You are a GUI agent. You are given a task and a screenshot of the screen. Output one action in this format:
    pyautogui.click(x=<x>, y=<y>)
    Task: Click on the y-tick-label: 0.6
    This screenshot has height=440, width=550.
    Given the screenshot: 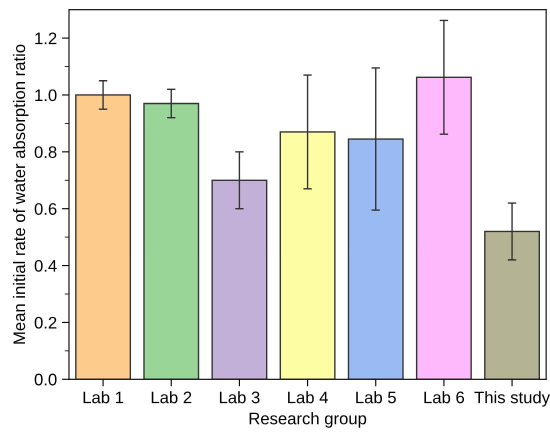 What is the action you would take?
    pyautogui.click(x=45, y=209)
    